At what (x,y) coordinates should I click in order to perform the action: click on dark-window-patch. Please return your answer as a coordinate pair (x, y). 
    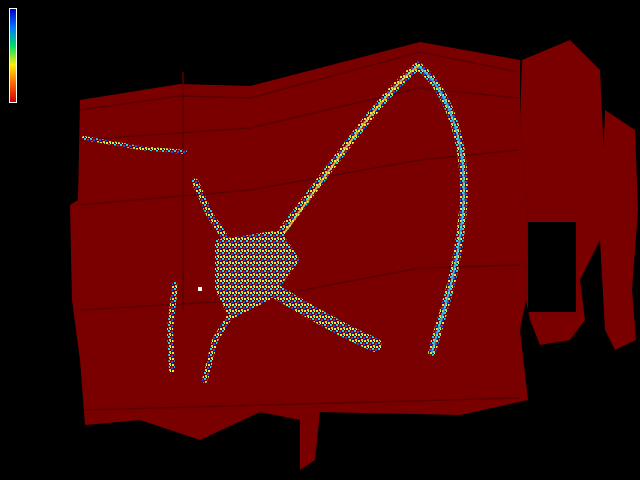
    Looking at the image, I should click on (552, 267).